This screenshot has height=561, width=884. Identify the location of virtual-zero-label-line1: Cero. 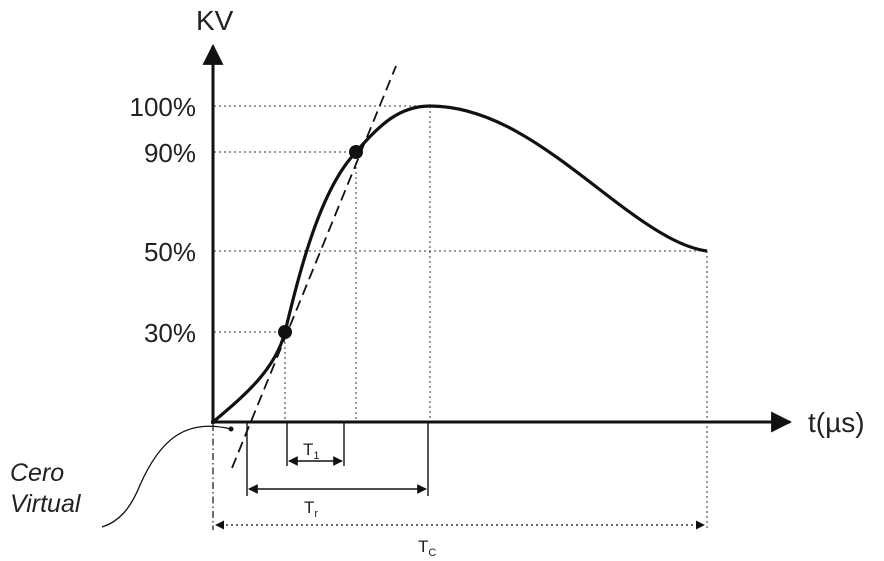
(37, 473).